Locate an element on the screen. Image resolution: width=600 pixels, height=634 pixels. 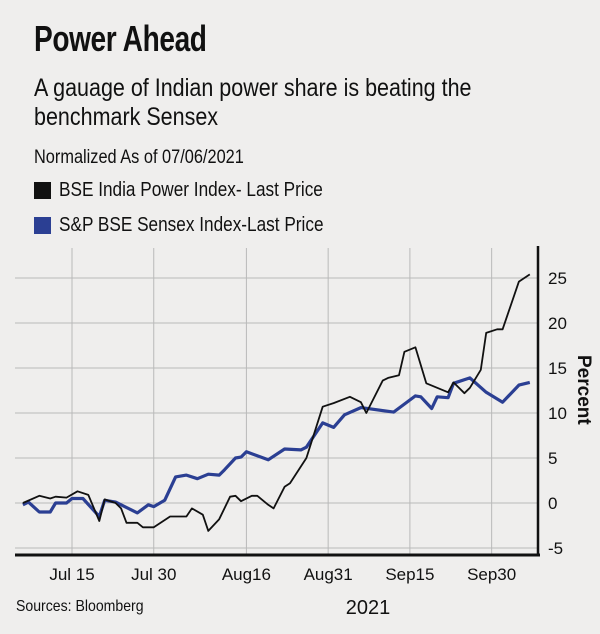
y-tick-label: 15 is located at coordinates (557, 368).